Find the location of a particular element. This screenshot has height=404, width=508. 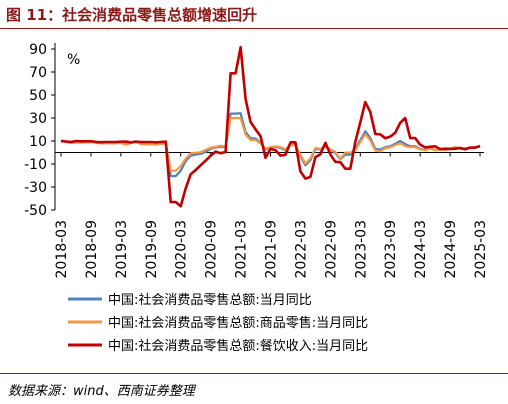

legend-label-1: 中国:社会消费品零售总额:当月同比 is located at coordinates (210, 300).